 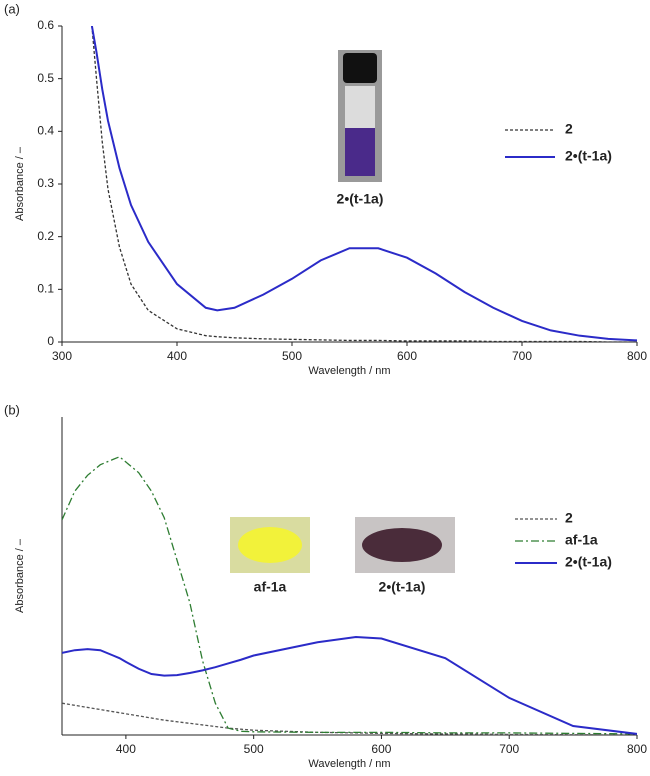 What do you see at coordinates (581, 540) in the screenshot?
I see `legend-label: af-1a` at bounding box center [581, 540].